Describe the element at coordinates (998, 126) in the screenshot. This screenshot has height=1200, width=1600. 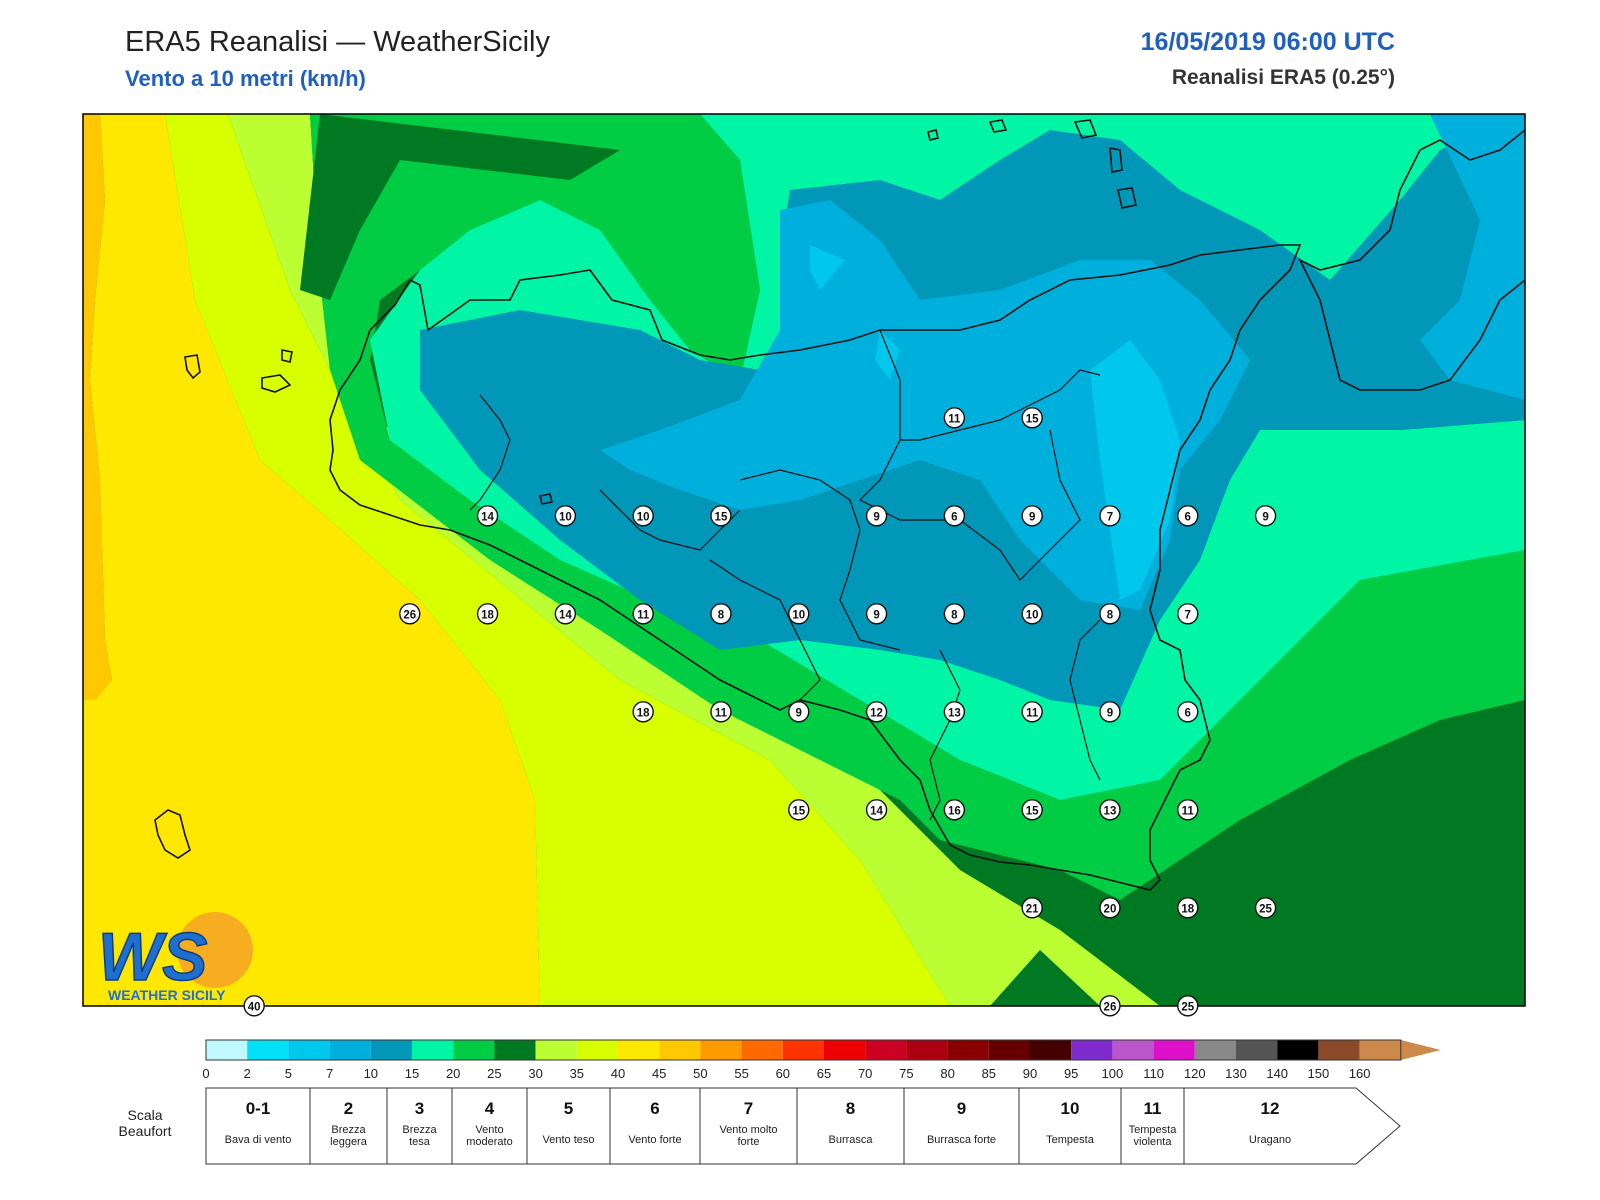
I see `filicudi-coastline` at that location.